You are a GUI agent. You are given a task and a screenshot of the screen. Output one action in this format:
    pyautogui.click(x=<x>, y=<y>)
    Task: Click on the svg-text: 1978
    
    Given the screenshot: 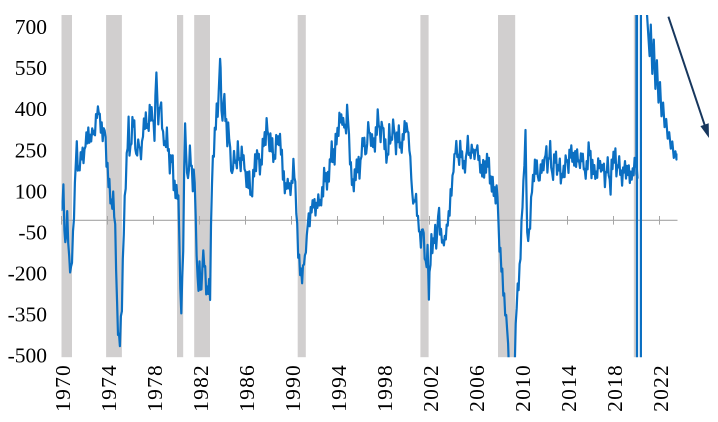 What is the action you would take?
    pyautogui.click(x=155, y=388)
    